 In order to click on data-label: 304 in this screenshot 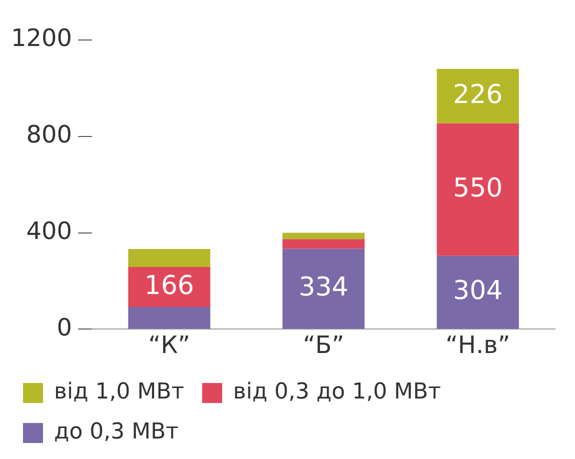, I will do `click(478, 291)`.